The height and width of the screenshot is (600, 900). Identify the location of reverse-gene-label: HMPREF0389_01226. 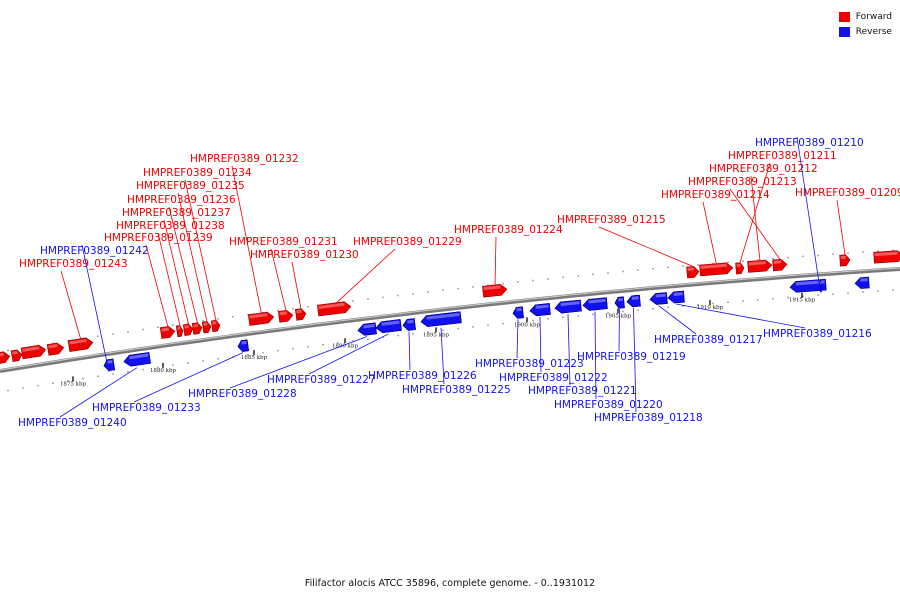
(422, 376).